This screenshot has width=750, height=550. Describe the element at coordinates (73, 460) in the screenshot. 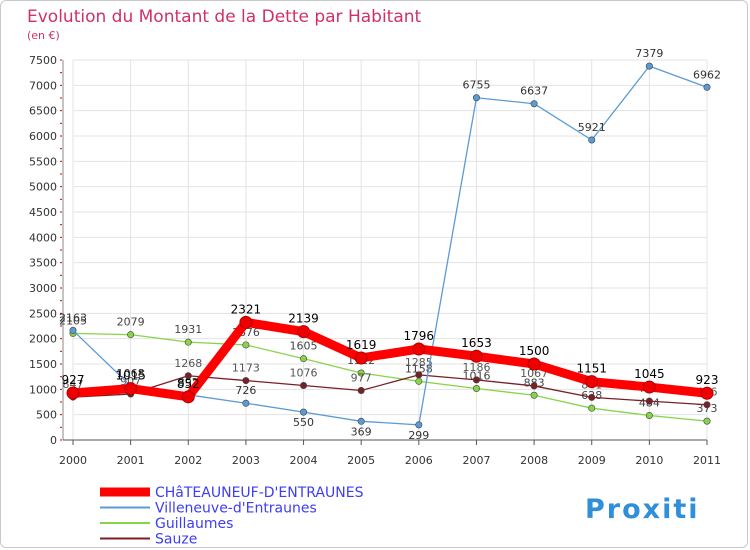

I see `x-tick-label: 2000` at that location.